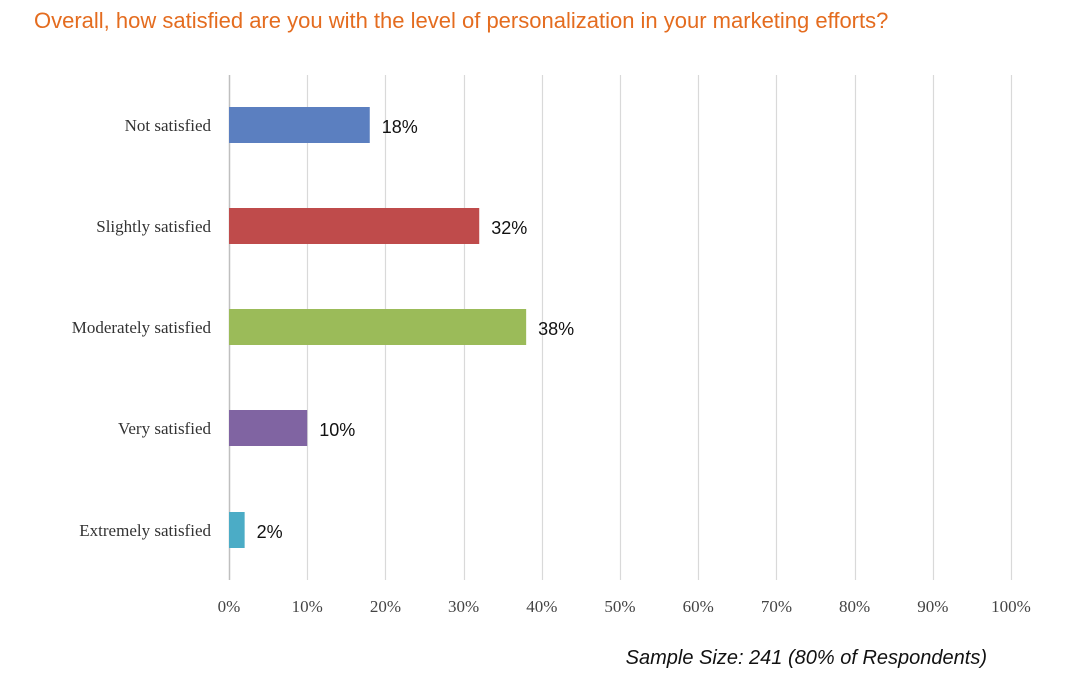 The image size is (1079, 697). Describe the element at coordinates (698, 606) in the screenshot. I see `x-tick-label: 60%` at that location.